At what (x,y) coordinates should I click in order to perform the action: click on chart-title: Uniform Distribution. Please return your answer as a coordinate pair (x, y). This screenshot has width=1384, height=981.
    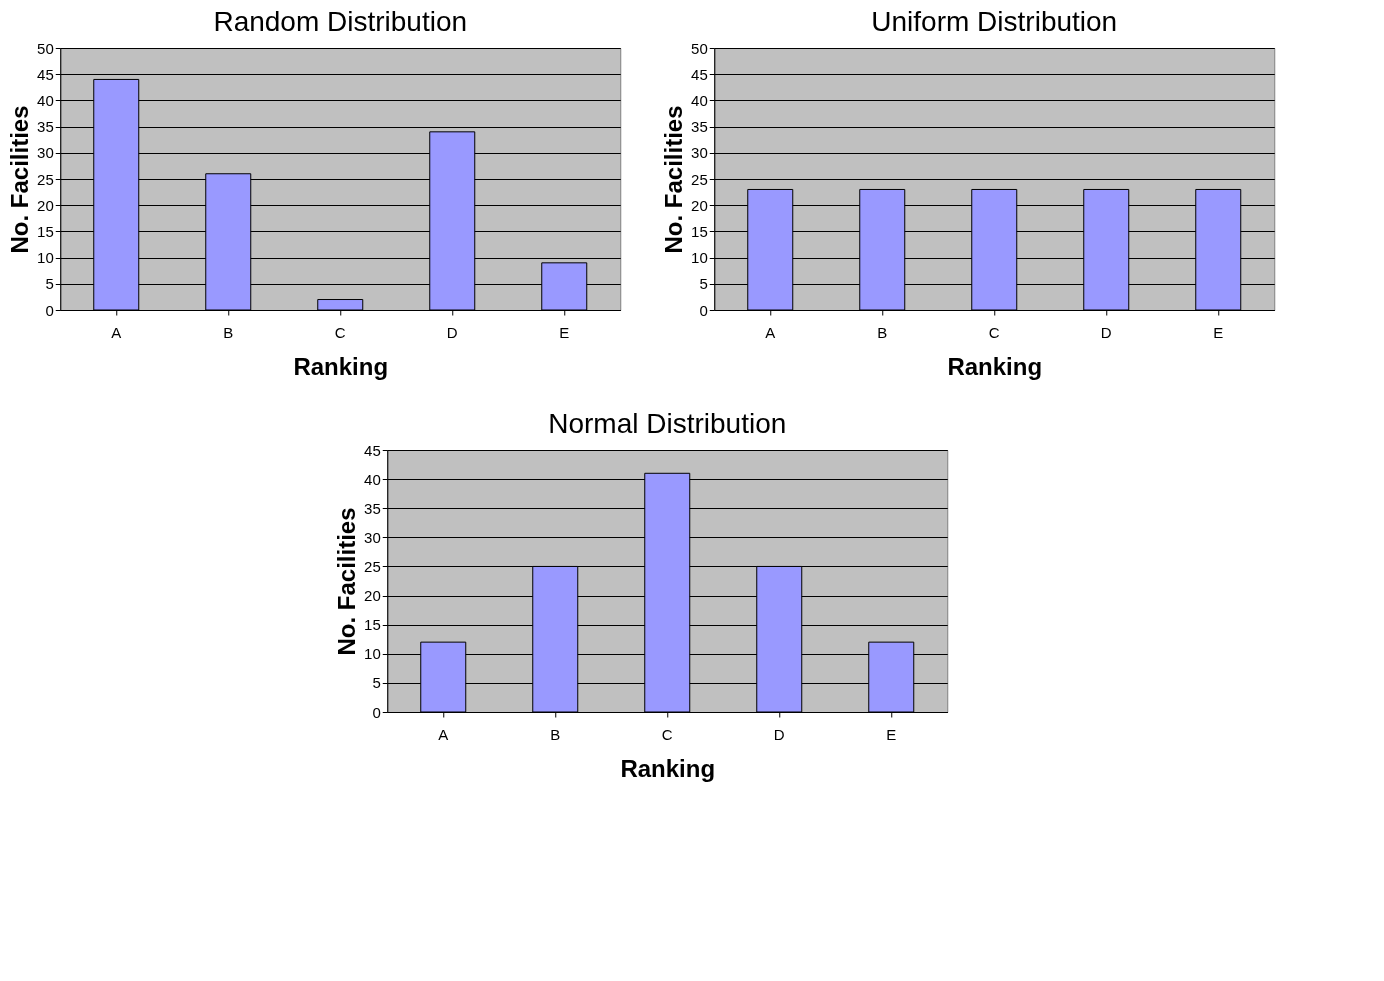
    Looking at the image, I should click on (994, 21).